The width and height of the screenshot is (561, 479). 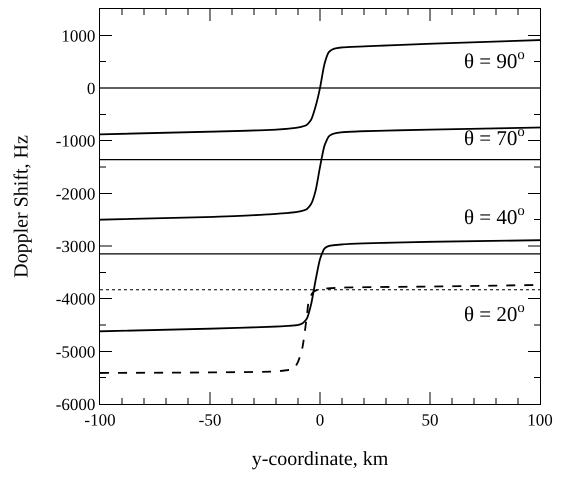 I want to click on x-axis-title: y-coordinate, km, so click(x=320, y=459).